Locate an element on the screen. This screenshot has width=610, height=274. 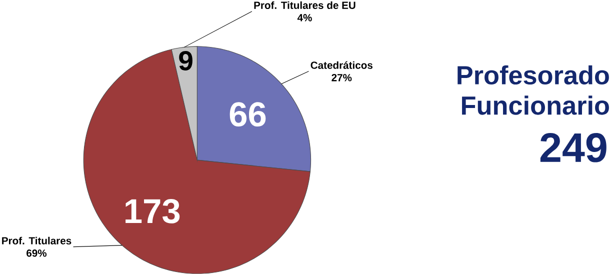
text: 4% is located at coordinates (304, 18).